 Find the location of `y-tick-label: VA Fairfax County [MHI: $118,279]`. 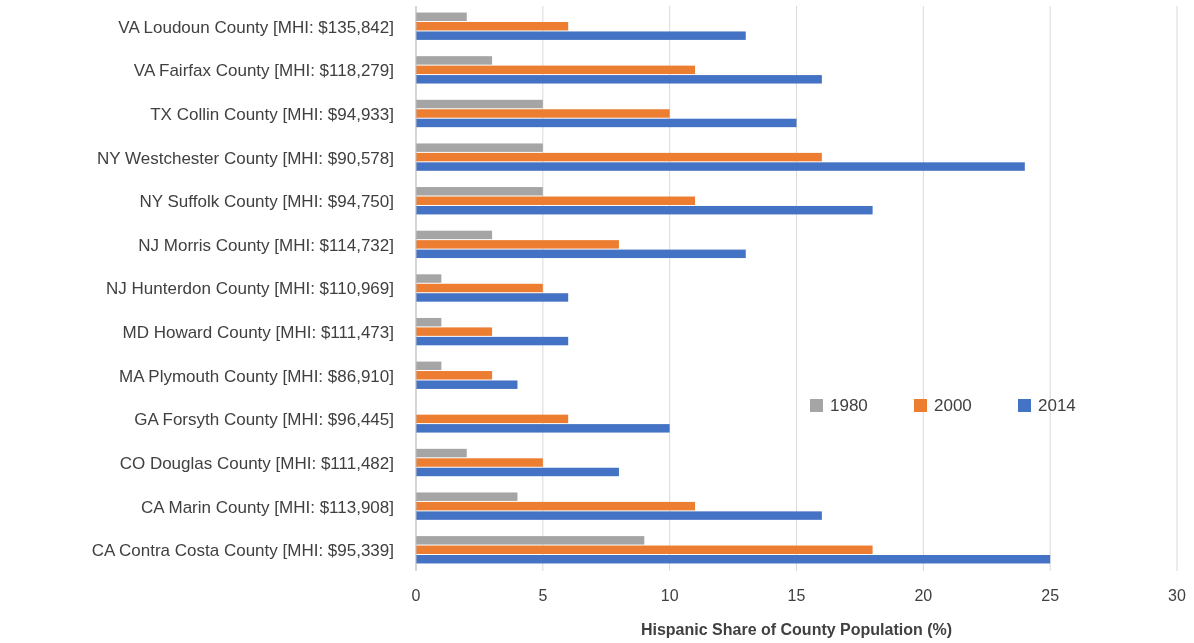

y-tick-label: VA Fairfax County [MHI: $118,279] is located at coordinates (263, 71).